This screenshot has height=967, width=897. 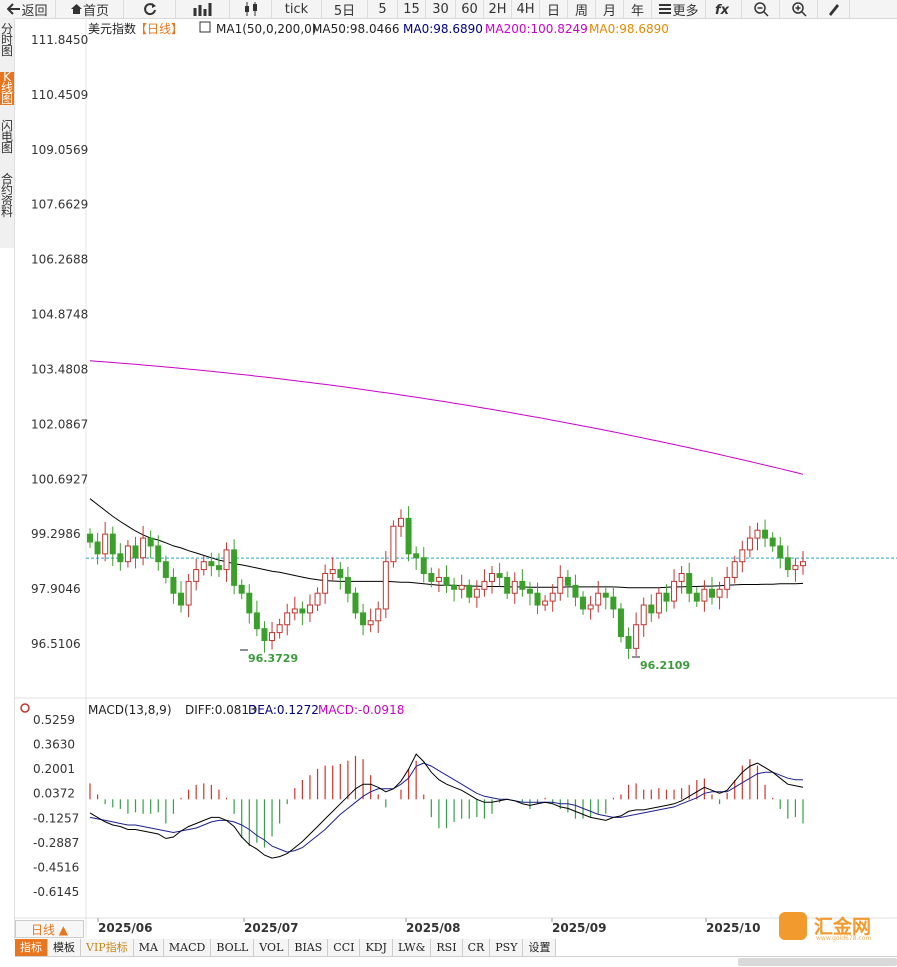 What do you see at coordinates (233, 947) in the screenshot?
I see `indicator-tab-boll: BOLL` at bounding box center [233, 947].